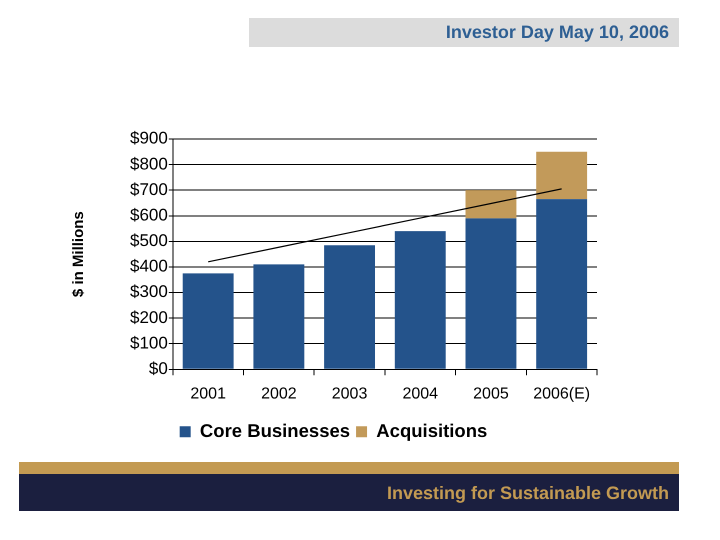 The image size is (720, 540). Describe the element at coordinates (149, 138) in the screenshot. I see `y-tick-label: $900` at that location.